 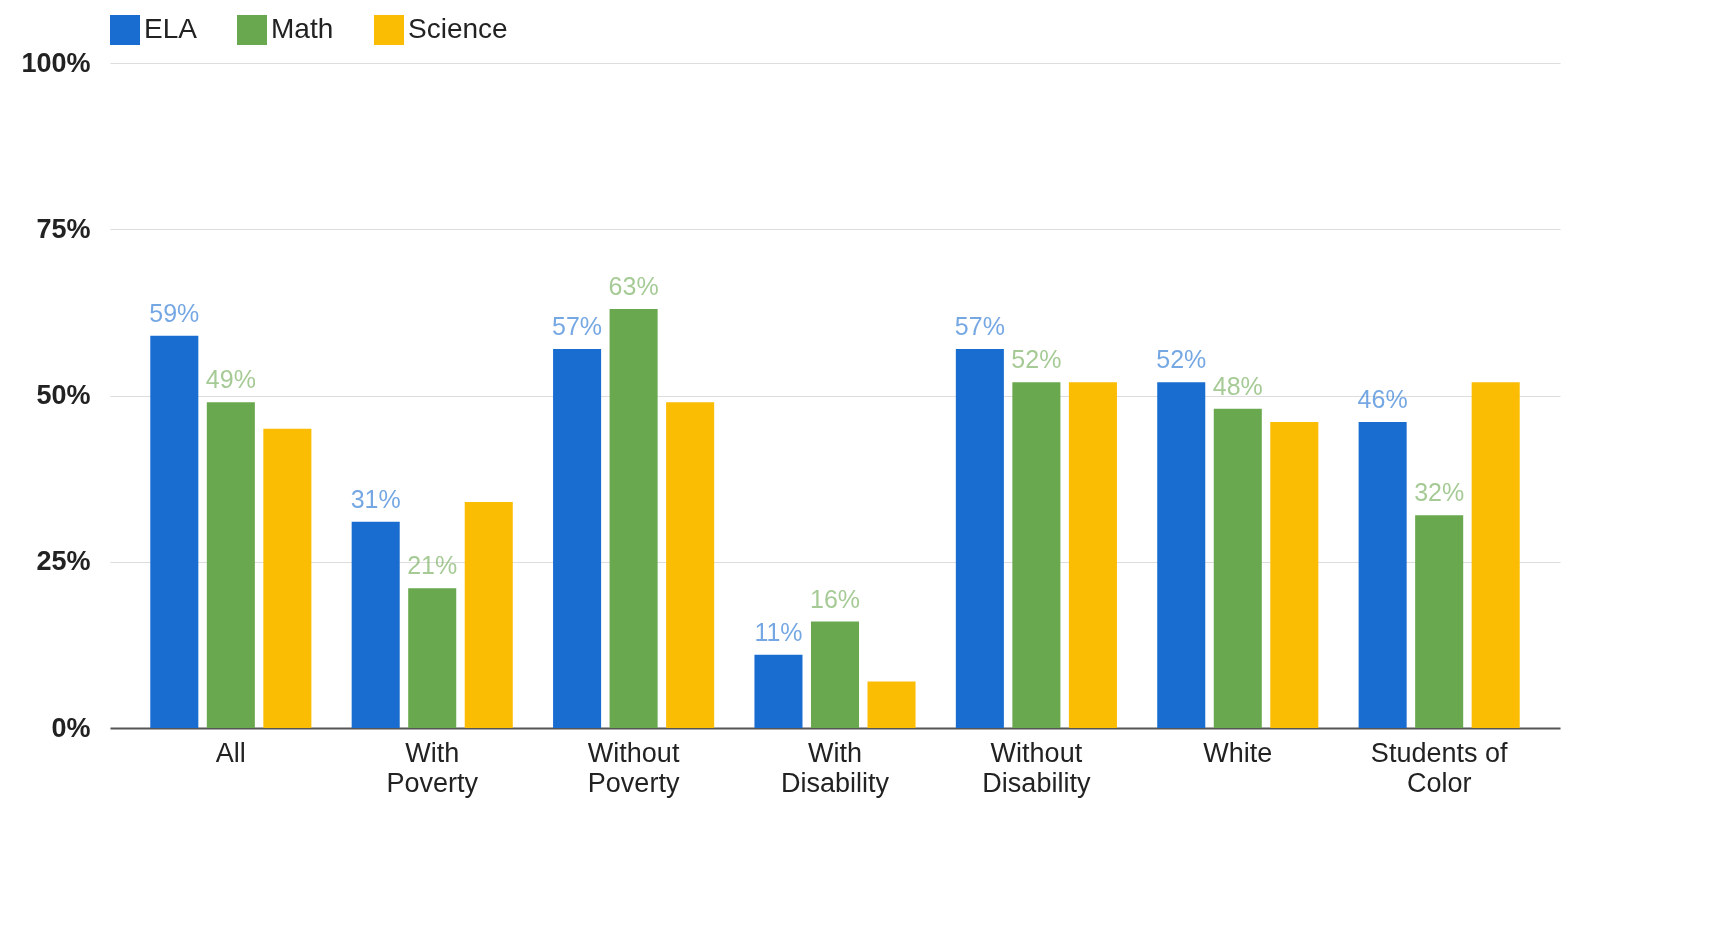 I want to click on data-label: 63%, so click(x=633, y=286).